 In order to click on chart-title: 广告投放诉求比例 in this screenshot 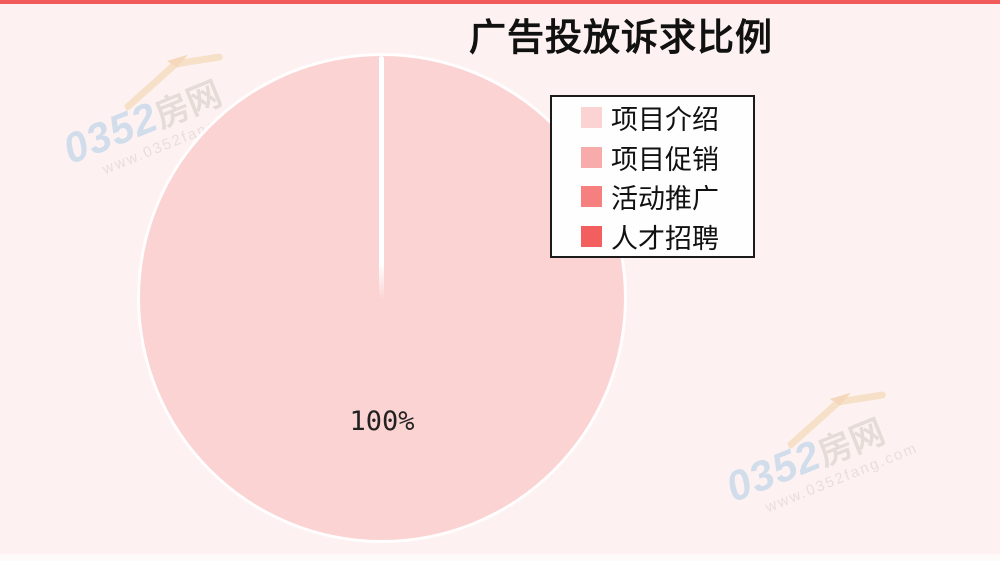, I will do `click(621, 37)`.